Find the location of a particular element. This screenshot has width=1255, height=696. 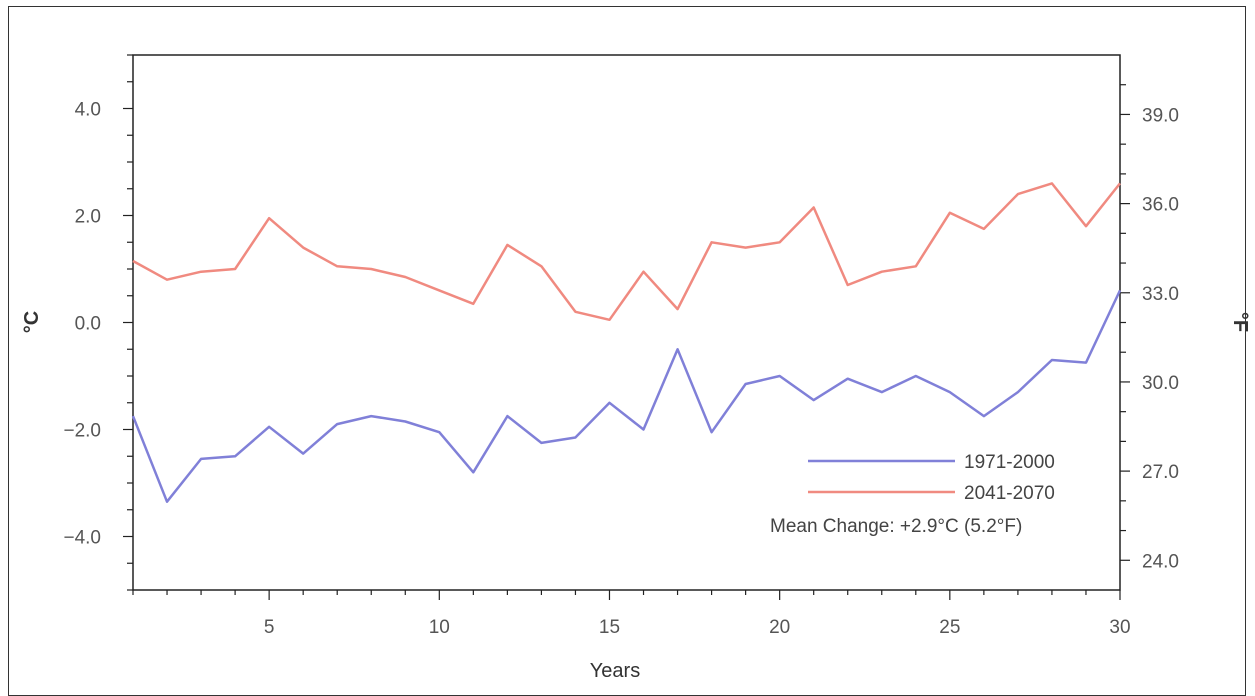

x-tick-label: 25 is located at coordinates (949, 627).